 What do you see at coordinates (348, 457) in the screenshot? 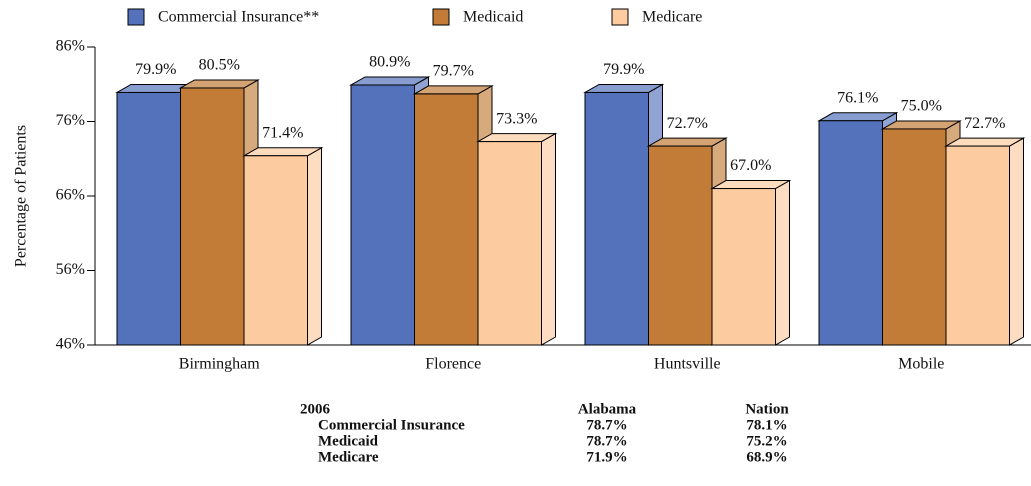
I see `table-cell: Medicare` at bounding box center [348, 457].